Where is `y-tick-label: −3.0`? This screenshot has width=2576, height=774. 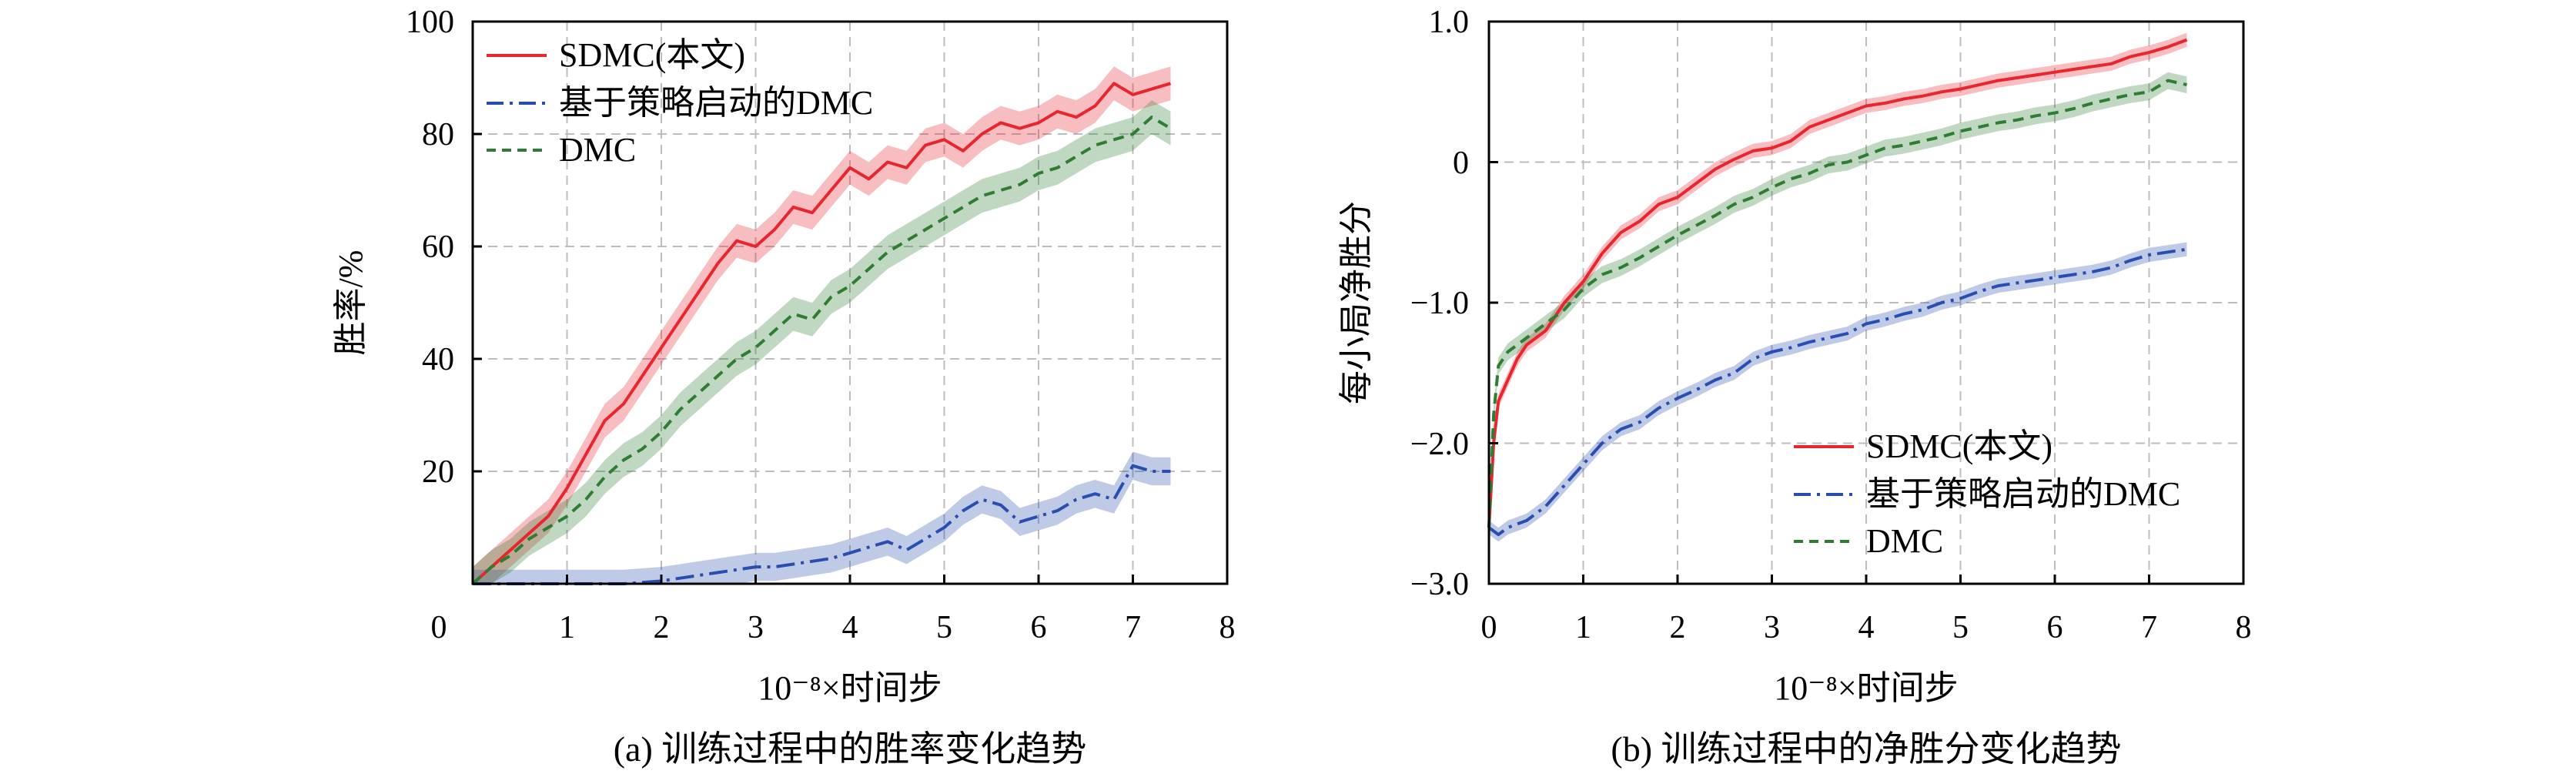
y-tick-label: −3.0 is located at coordinates (1440, 584).